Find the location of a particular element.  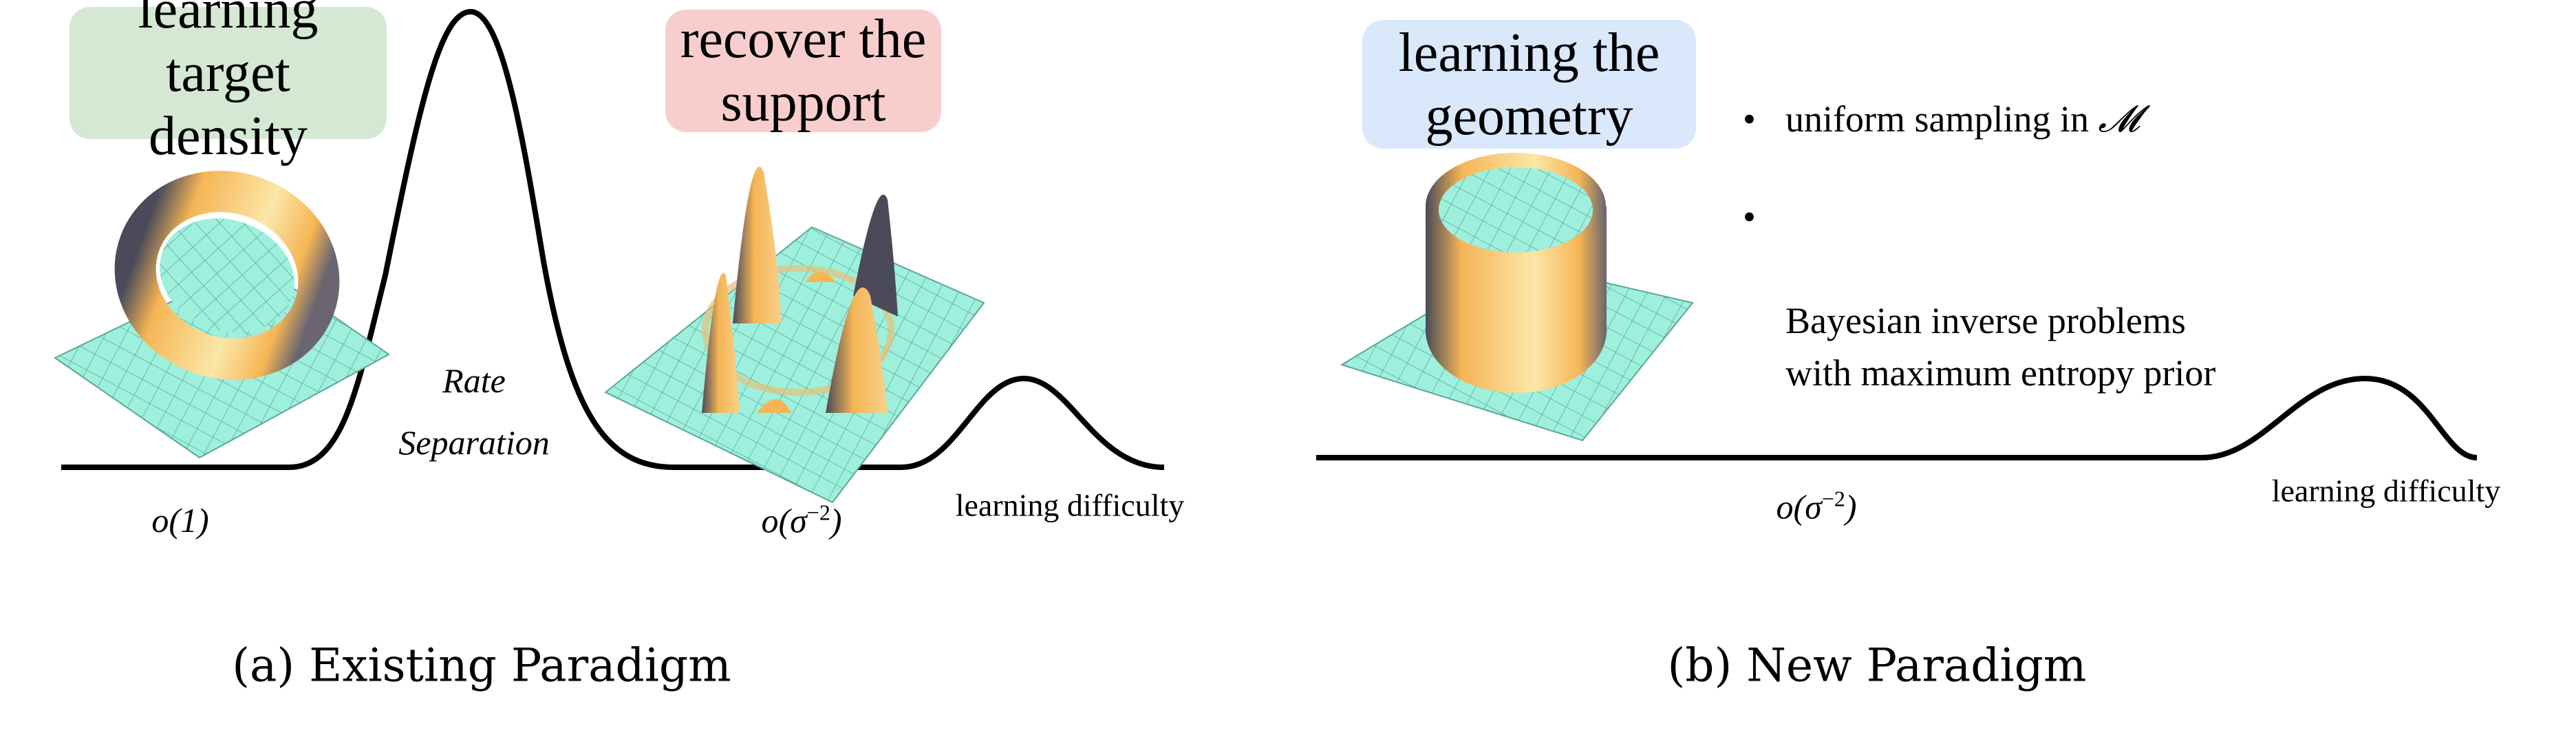

difficulty-label-b: learning difficulty is located at coordinates (2386, 491).